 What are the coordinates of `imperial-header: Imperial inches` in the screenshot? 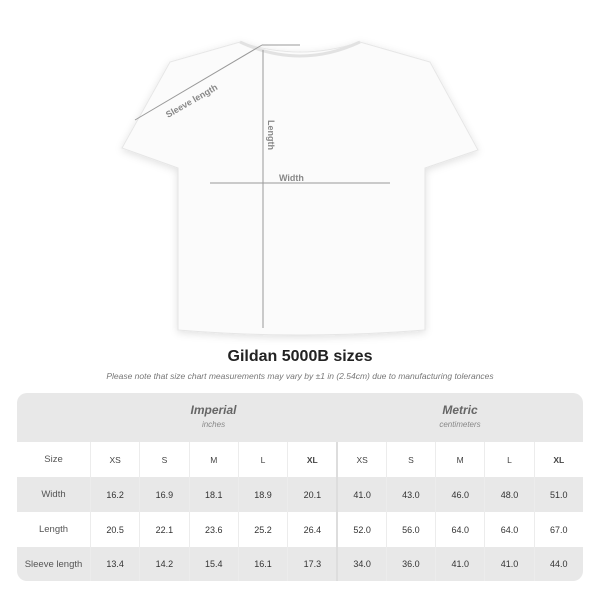 It's located at (213, 417).